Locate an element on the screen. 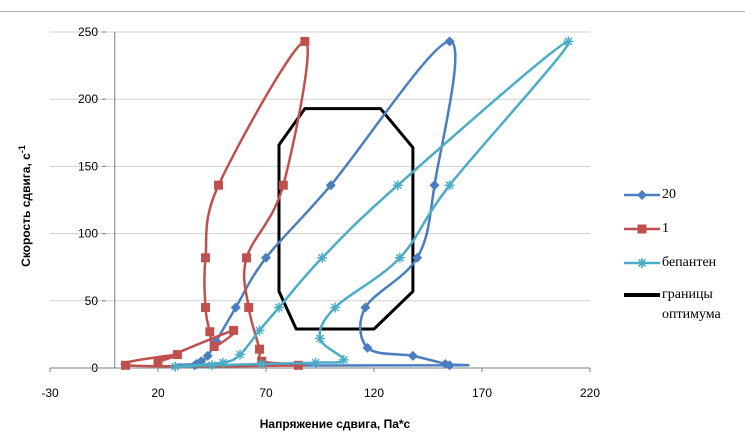 This screenshot has width=745, height=443. optimum-region is located at coordinates (346, 219).